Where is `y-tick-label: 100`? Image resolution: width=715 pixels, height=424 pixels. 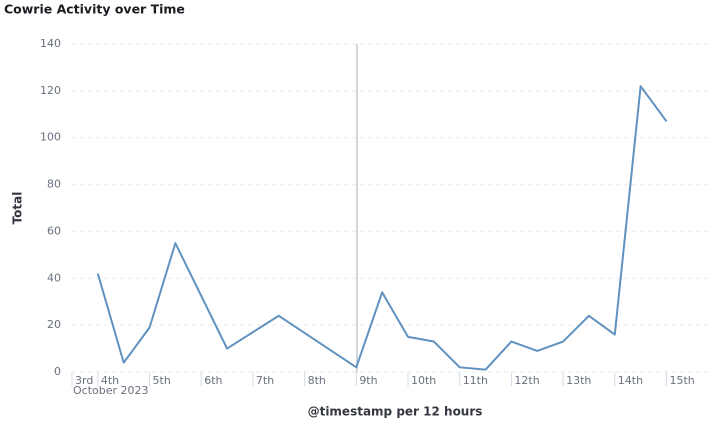
y-tick-label: 100 is located at coordinates (50, 137).